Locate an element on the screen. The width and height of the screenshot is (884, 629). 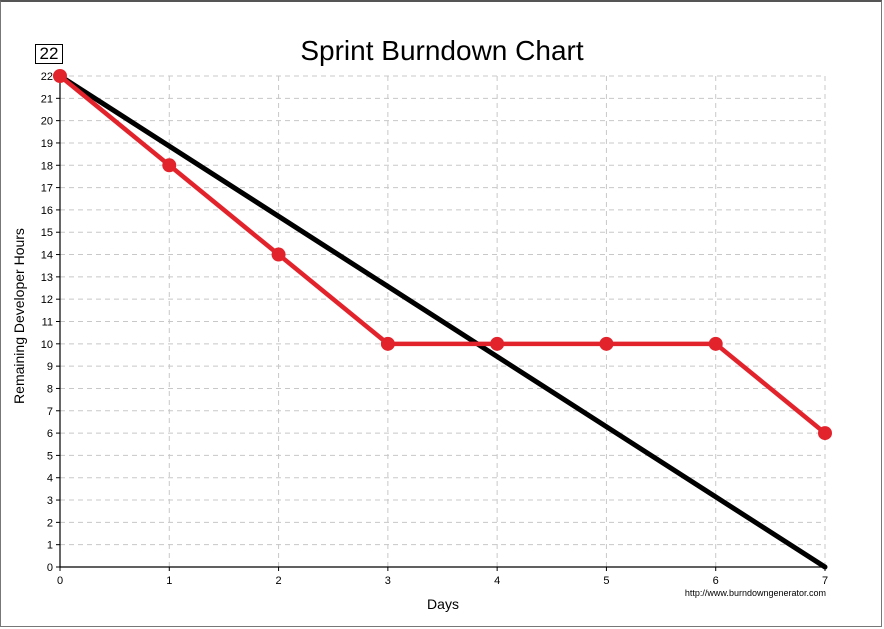
y-tick-label: 20 is located at coordinates (47, 122).